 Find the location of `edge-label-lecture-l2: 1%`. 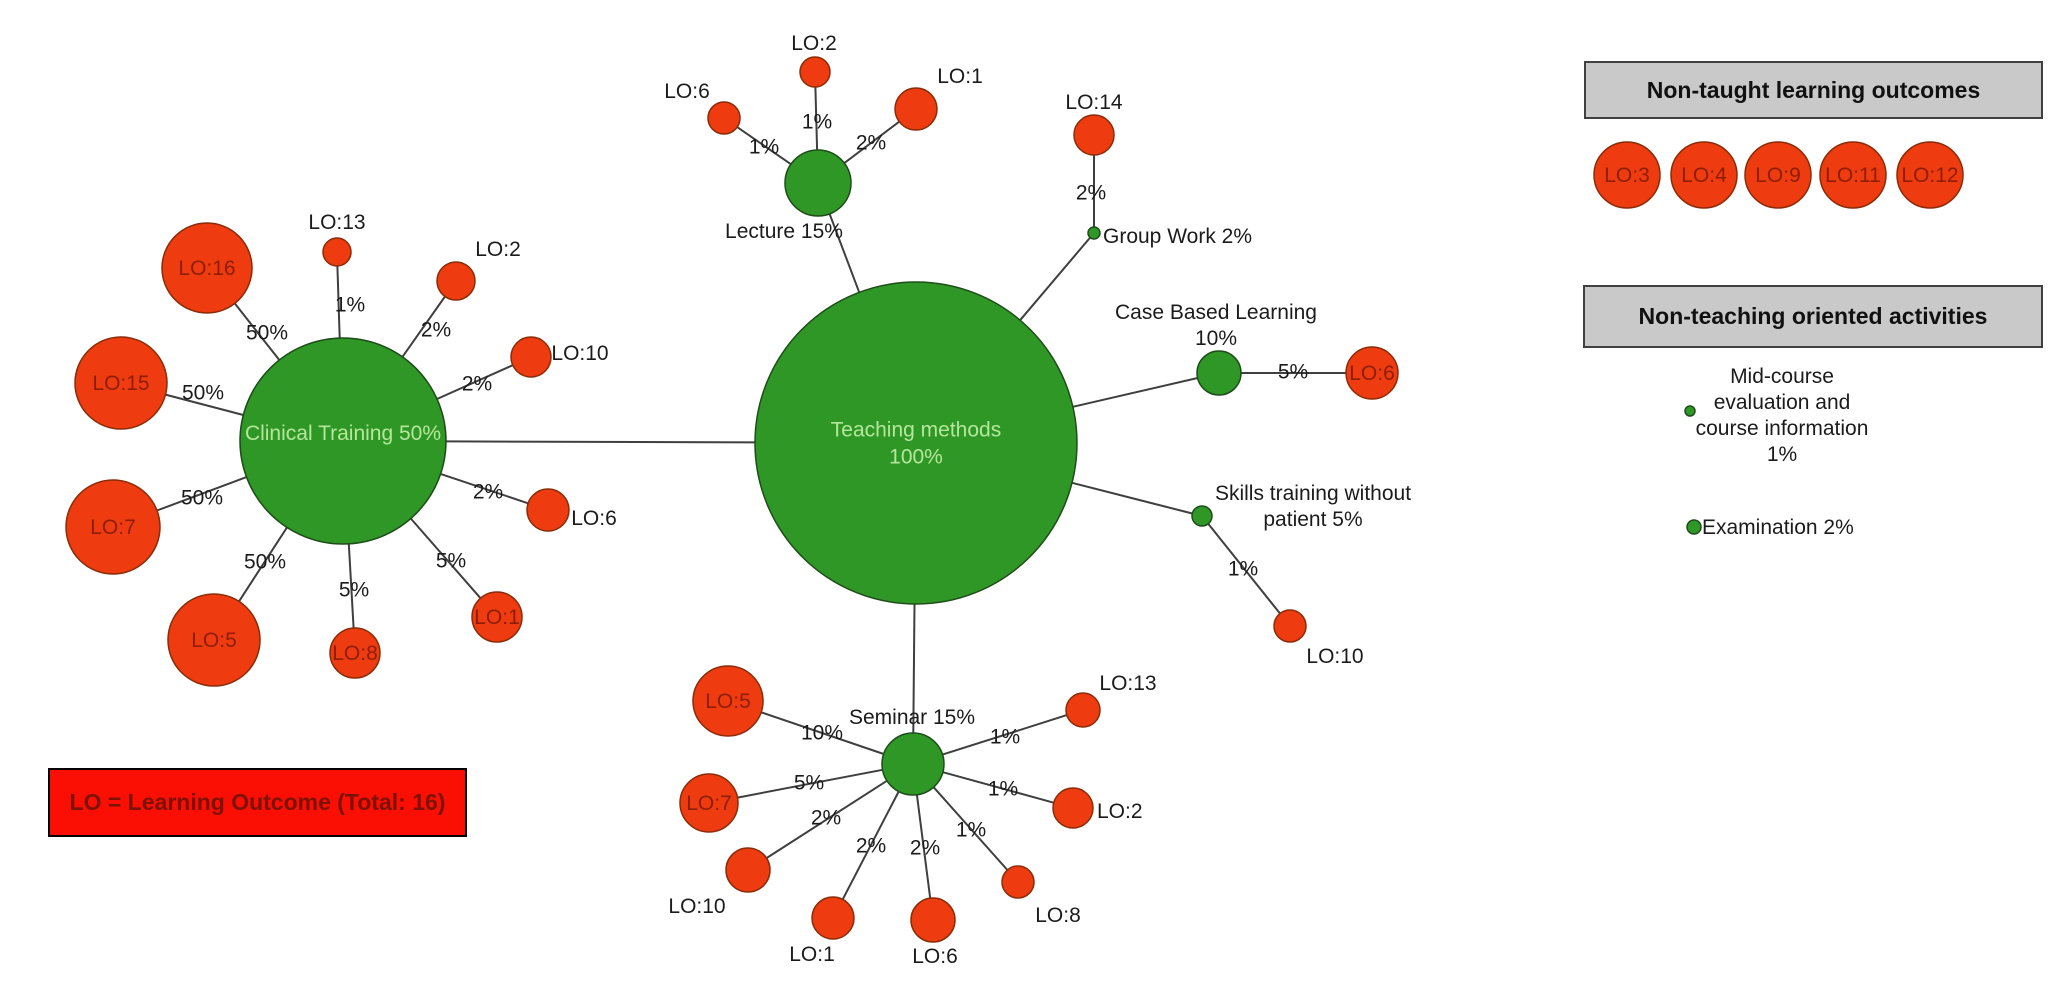

edge-label-lecture-l2: 1% is located at coordinates (817, 122).